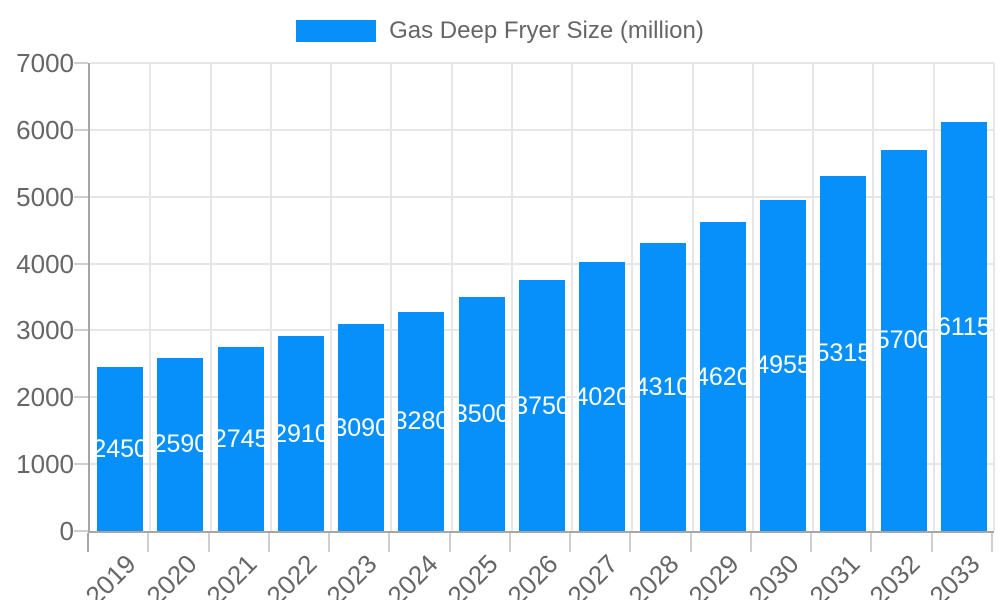  I want to click on bar-value-label-2025: 3500, so click(481, 414).